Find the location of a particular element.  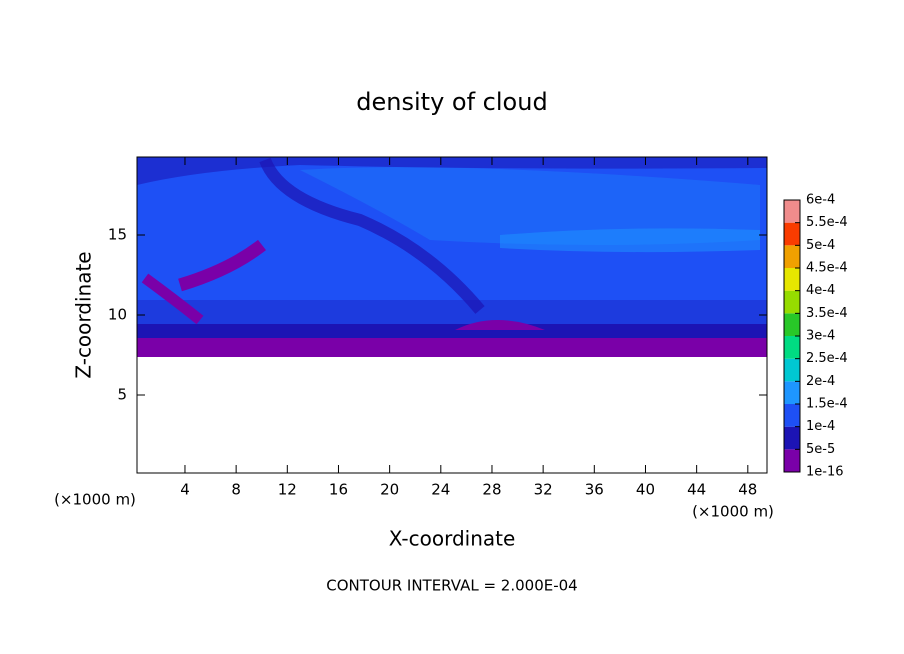

colorbar-label: 6e-4 is located at coordinates (820, 200).